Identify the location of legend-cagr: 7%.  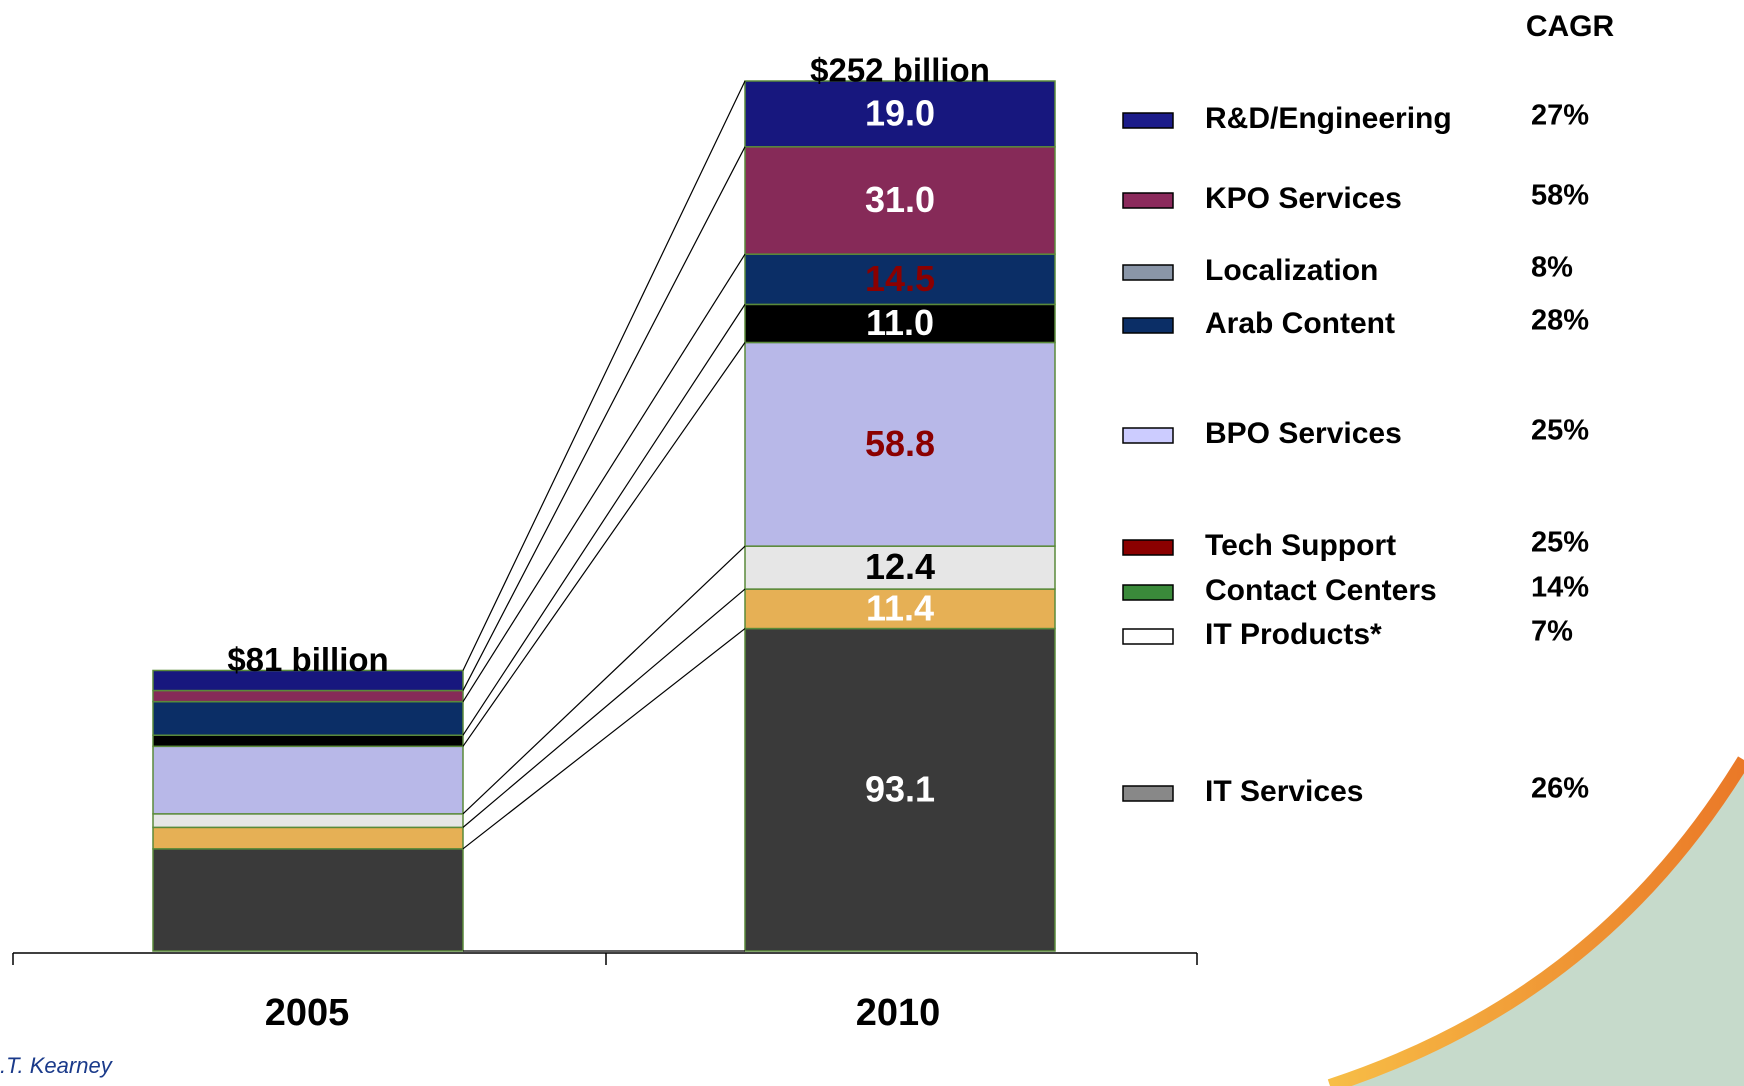
(1552, 632).